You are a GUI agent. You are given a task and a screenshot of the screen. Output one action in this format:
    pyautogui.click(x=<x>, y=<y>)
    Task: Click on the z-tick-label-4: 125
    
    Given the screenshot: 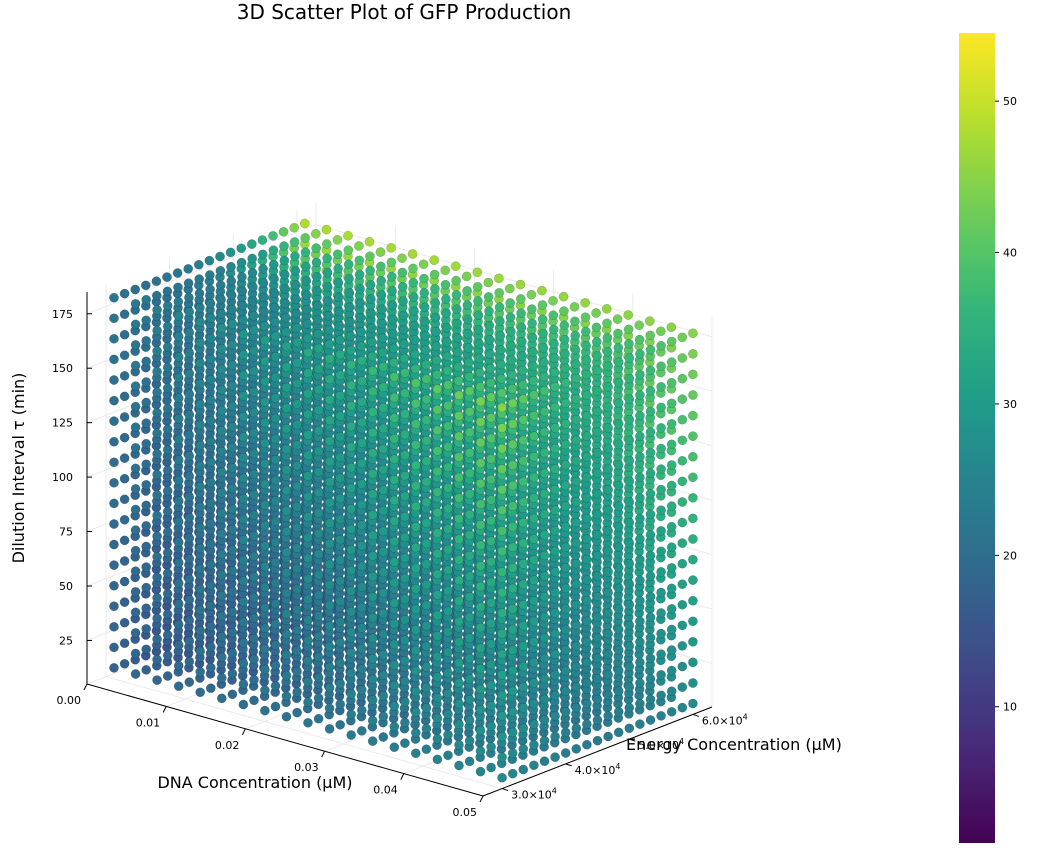 What is the action you would take?
    pyautogui.click(x=62, y=423)
    